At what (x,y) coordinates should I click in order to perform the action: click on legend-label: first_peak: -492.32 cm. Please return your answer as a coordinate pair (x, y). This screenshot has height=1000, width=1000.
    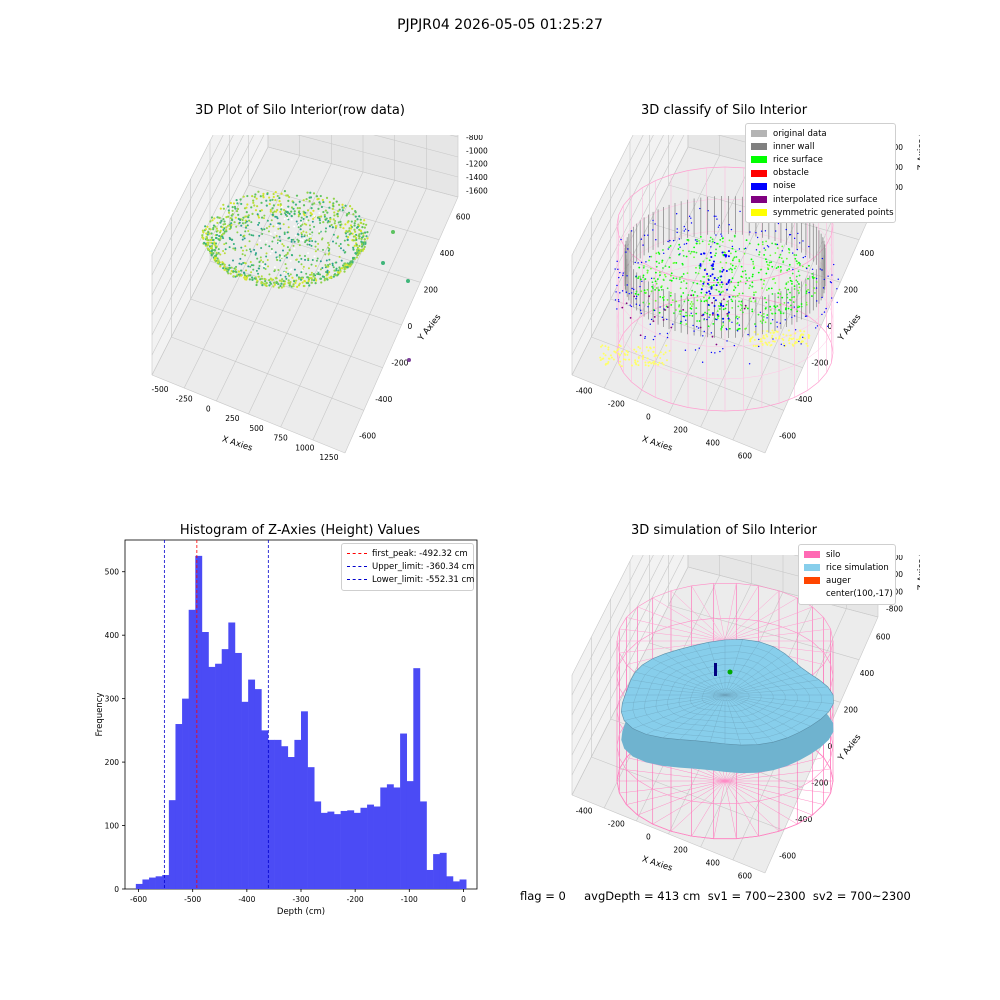
    Looking at the image, I should click on (420, 554).